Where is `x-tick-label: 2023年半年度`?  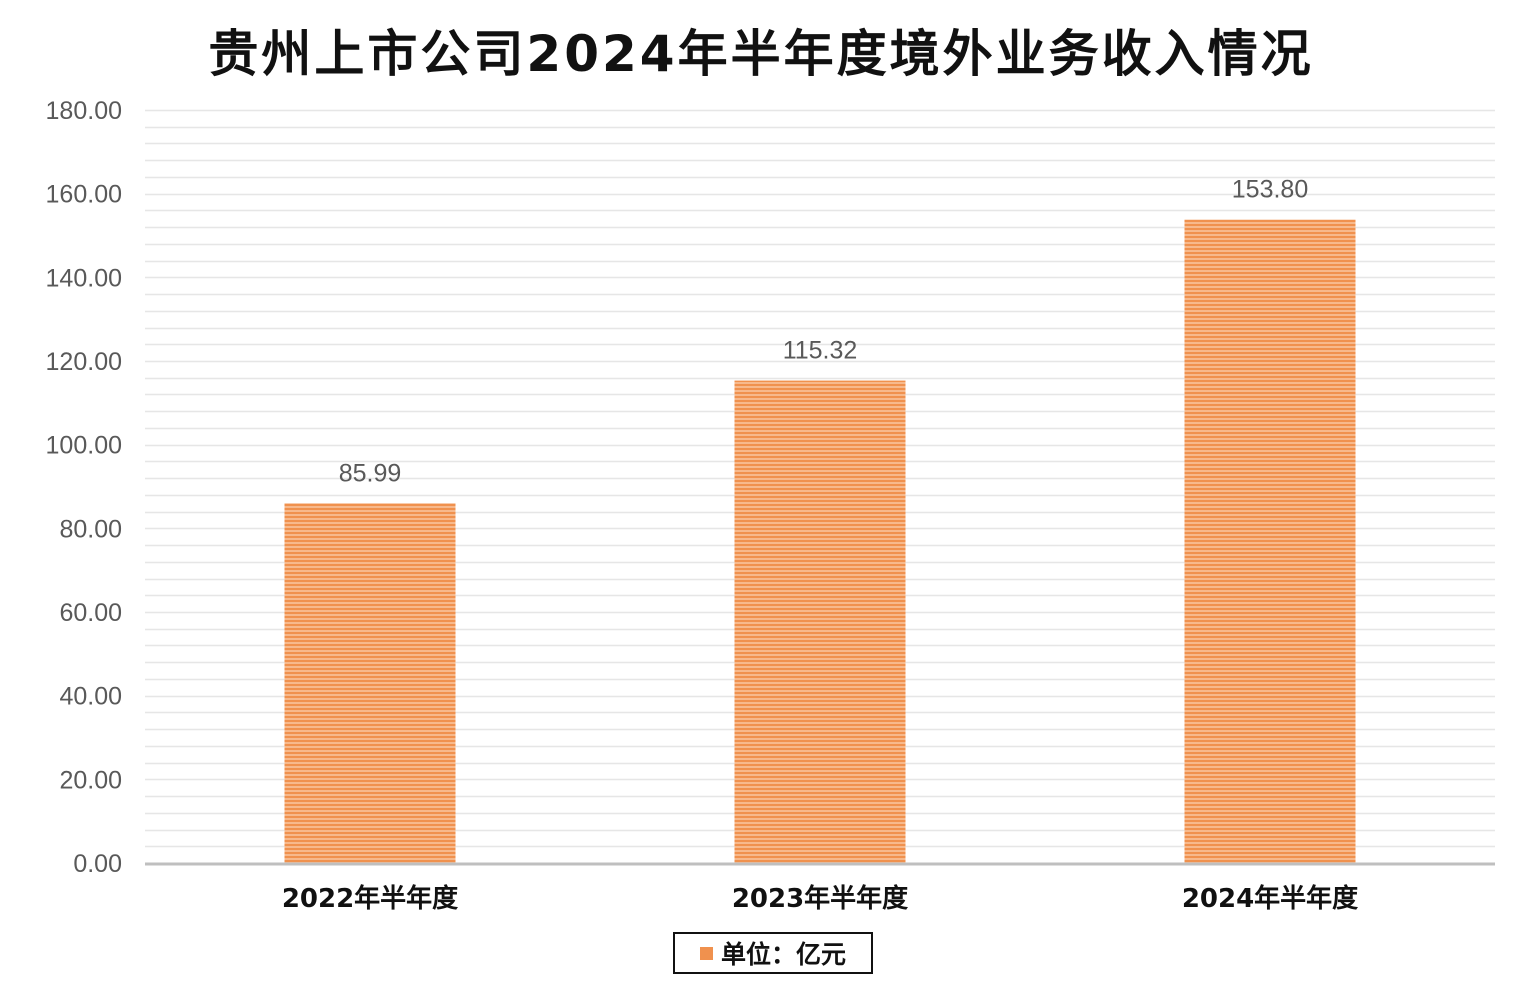 x-tick-label: 2023年半年度 is located at coordinates (820, 898).